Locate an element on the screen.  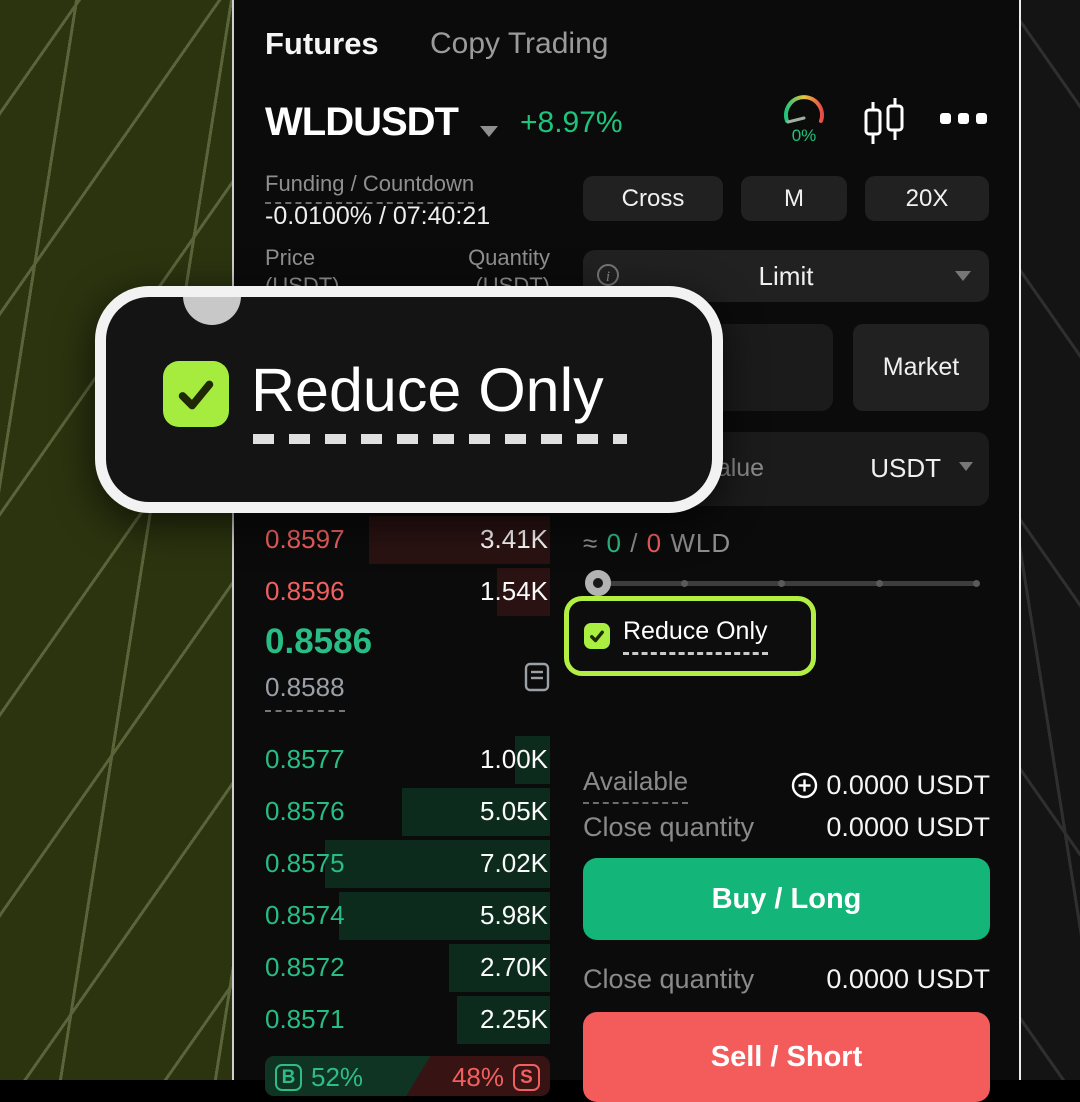
price-change-percent: +8.97% is located at coordinates (571, 122).